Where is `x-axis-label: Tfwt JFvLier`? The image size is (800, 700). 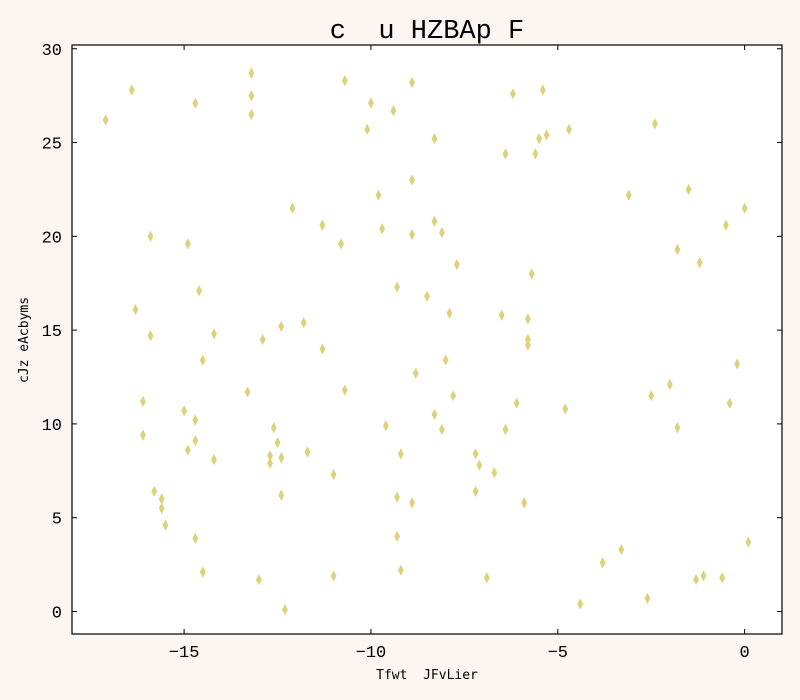 x-axis-label: Tfwt JFvLier is located at coordinates (427, 675).